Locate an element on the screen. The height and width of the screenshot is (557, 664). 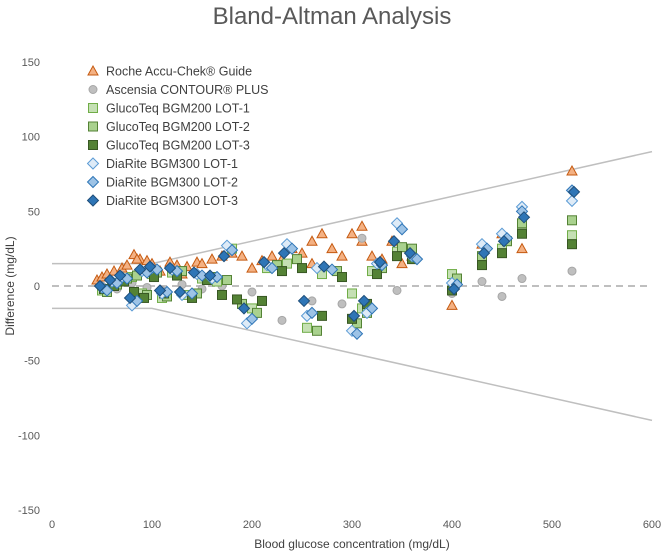
y-tick-label: 50 is located at coordinates (34, 212).